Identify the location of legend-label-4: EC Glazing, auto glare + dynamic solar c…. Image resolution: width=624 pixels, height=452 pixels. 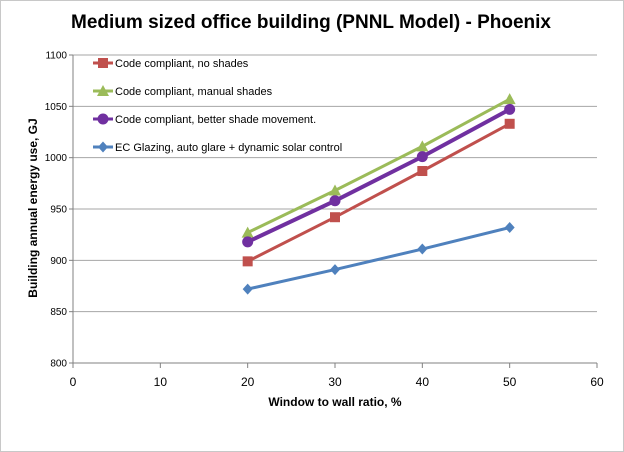
(228, 148).